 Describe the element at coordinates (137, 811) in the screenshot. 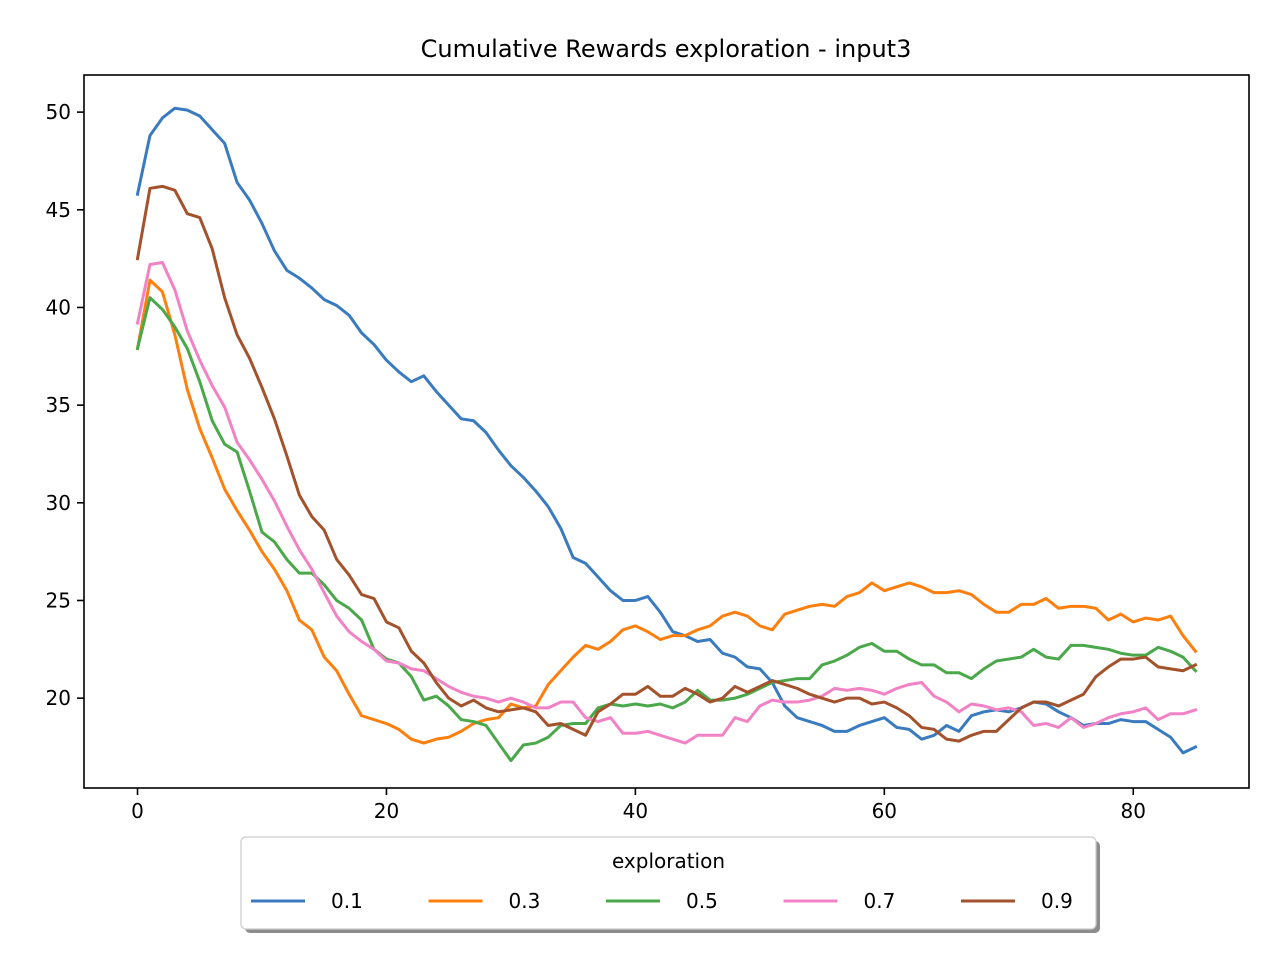

I see `x-tick-label: 0` at that location.